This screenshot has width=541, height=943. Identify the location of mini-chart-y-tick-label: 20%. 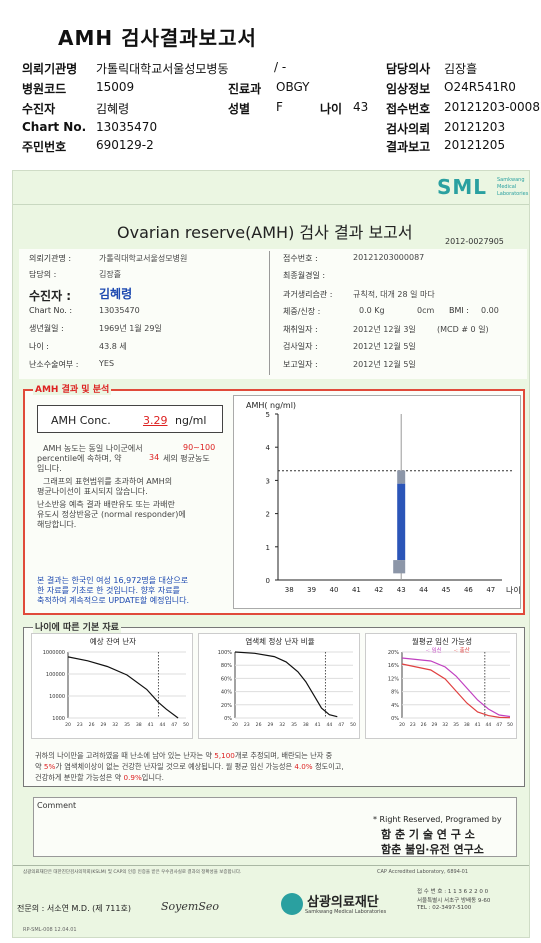
(226, 706).